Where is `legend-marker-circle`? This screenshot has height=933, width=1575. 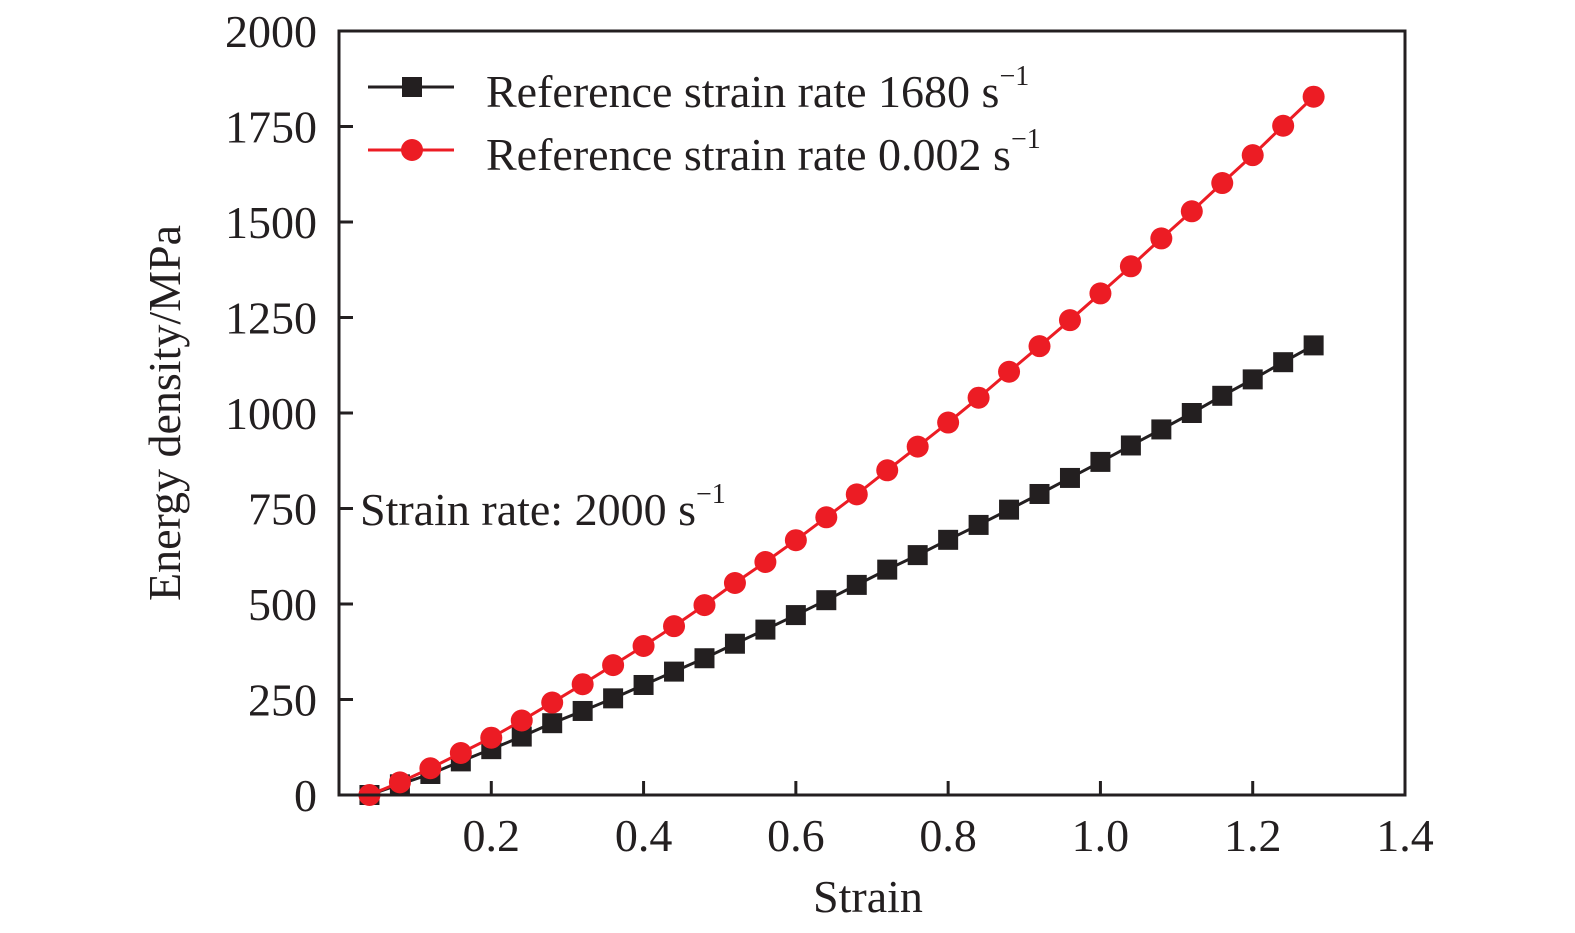 legend-marker-circle is located at coordinates (412, 150).